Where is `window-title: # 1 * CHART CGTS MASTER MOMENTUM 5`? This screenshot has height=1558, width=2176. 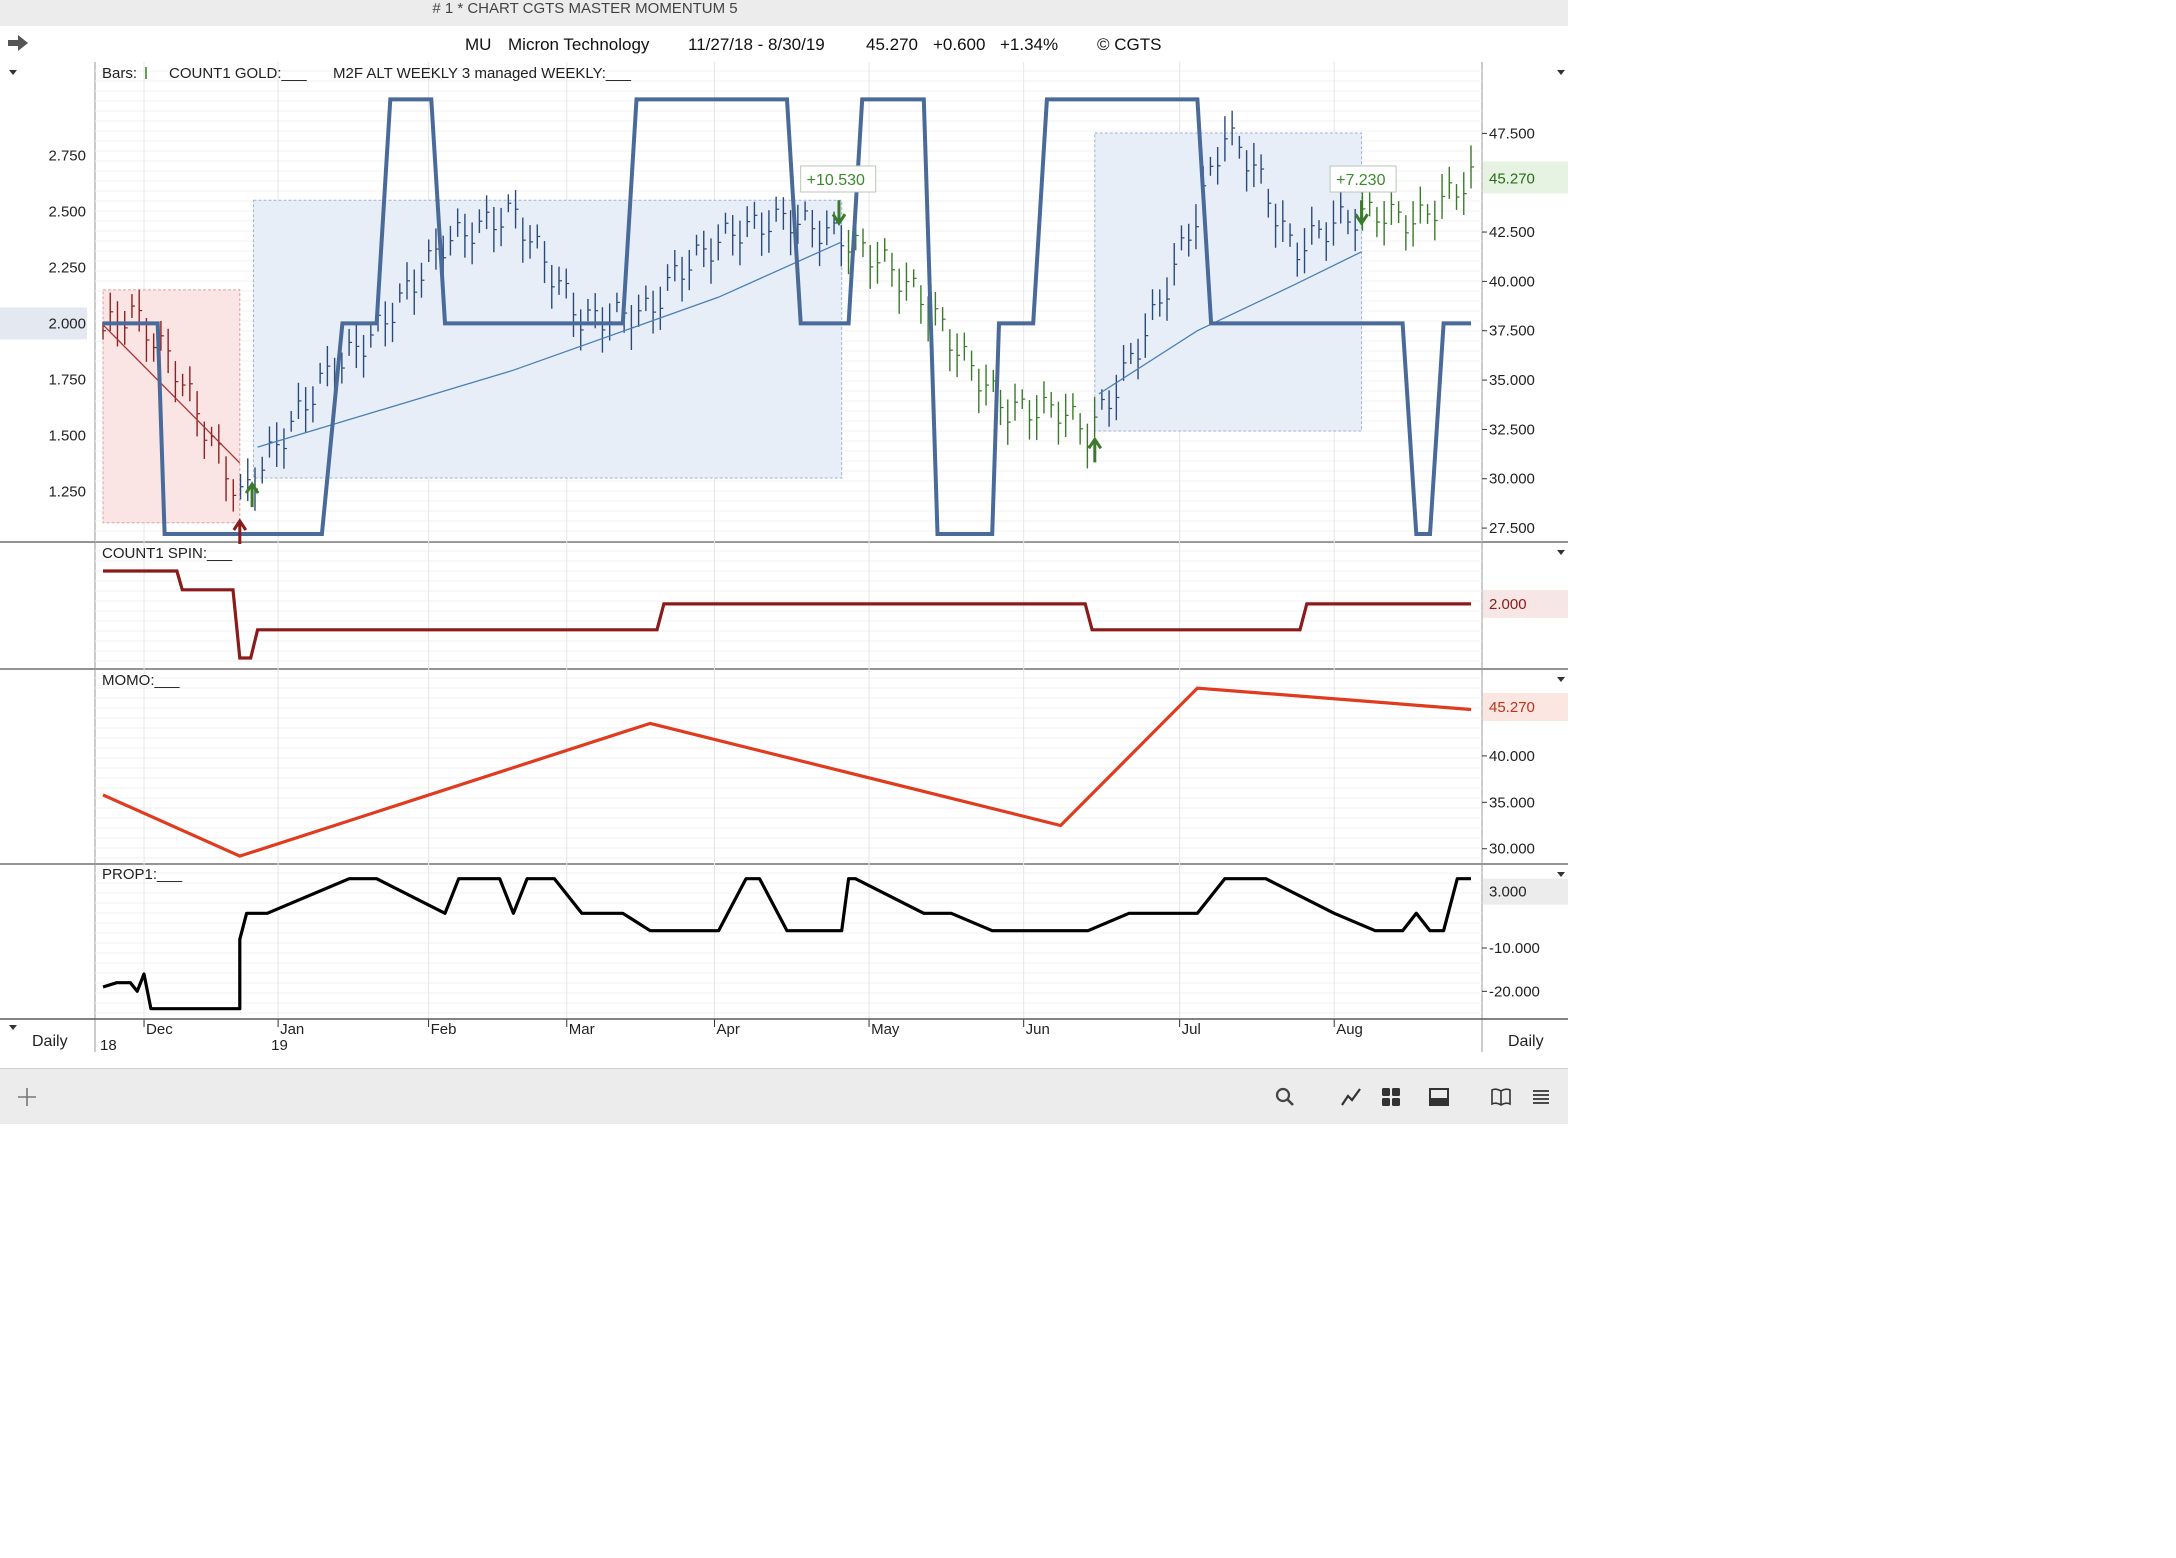
window-title: # 1 * CHART CGTS MASTER MOMENTUM 5 is located at coordinates (585, 8).